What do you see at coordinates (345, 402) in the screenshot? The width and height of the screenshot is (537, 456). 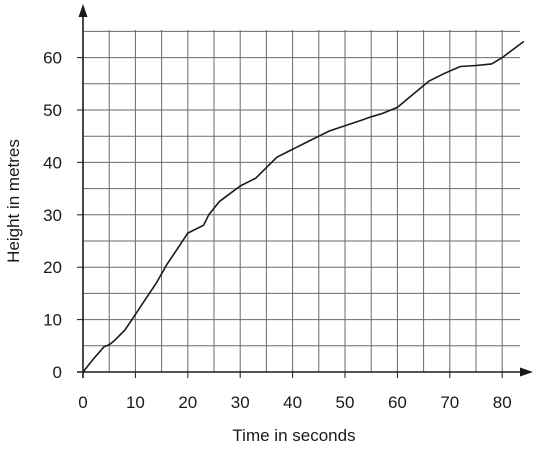 I see `x-tick-label: 50` at bounding box center [345, 402].